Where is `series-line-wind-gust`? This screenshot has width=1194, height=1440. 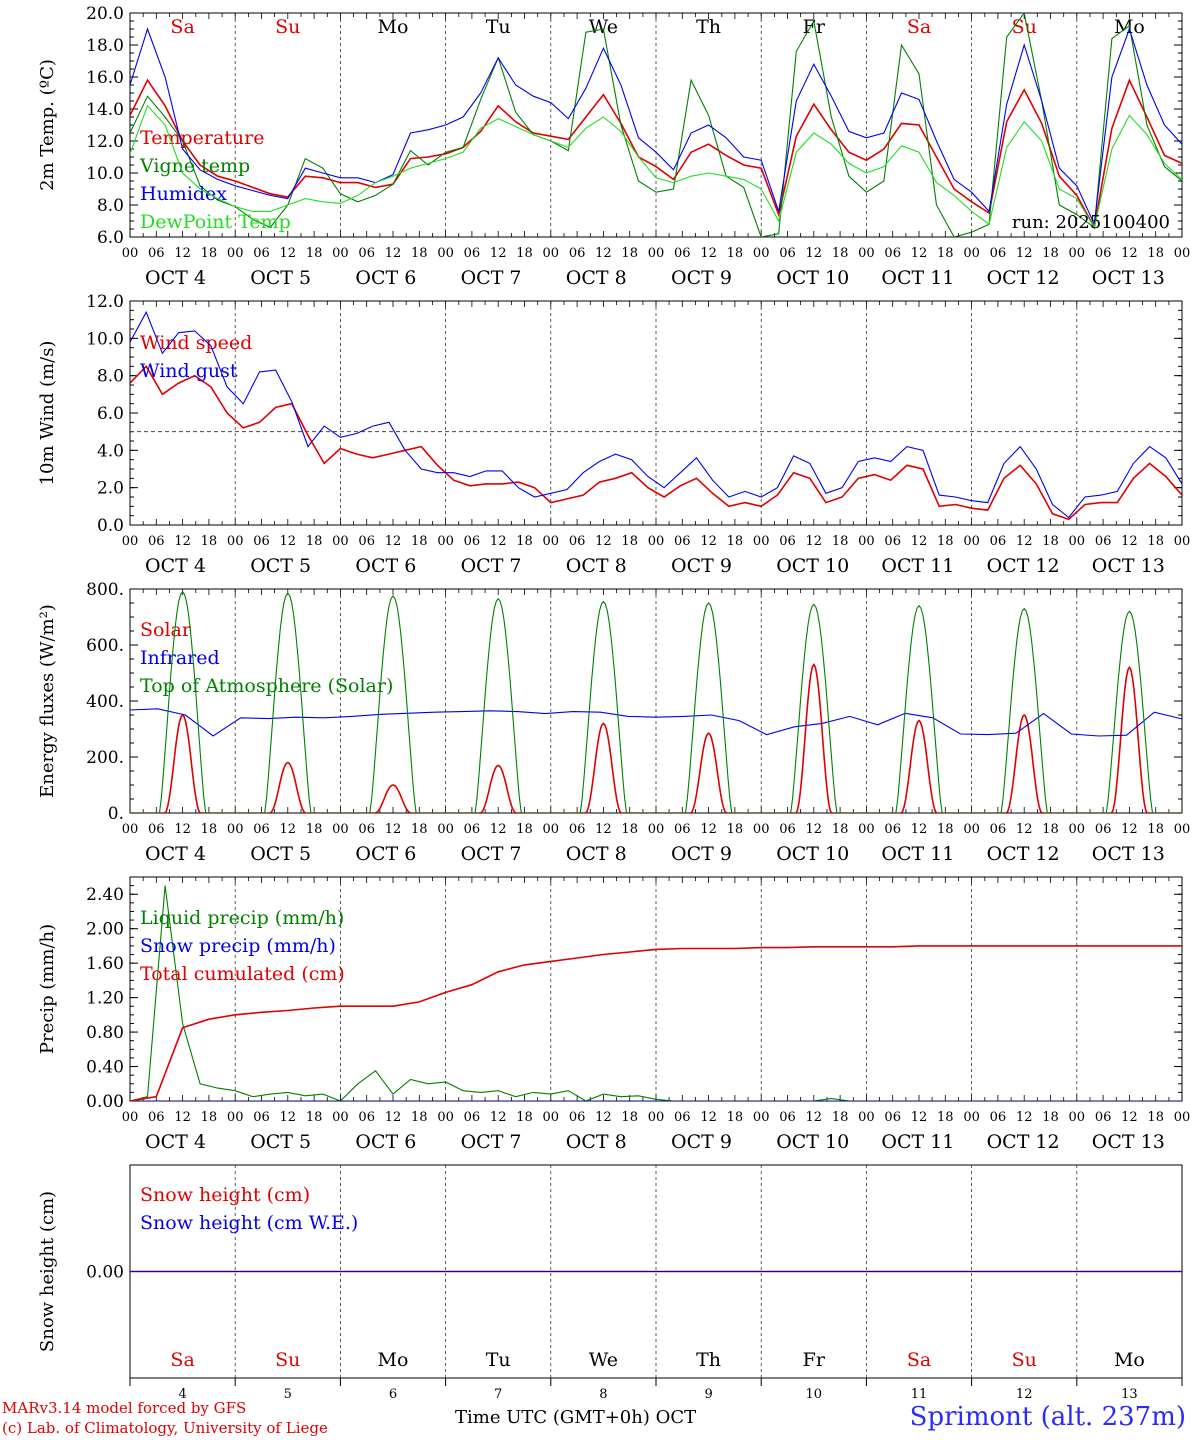
series-line-wind-gust is located at coordinates (656, 414).